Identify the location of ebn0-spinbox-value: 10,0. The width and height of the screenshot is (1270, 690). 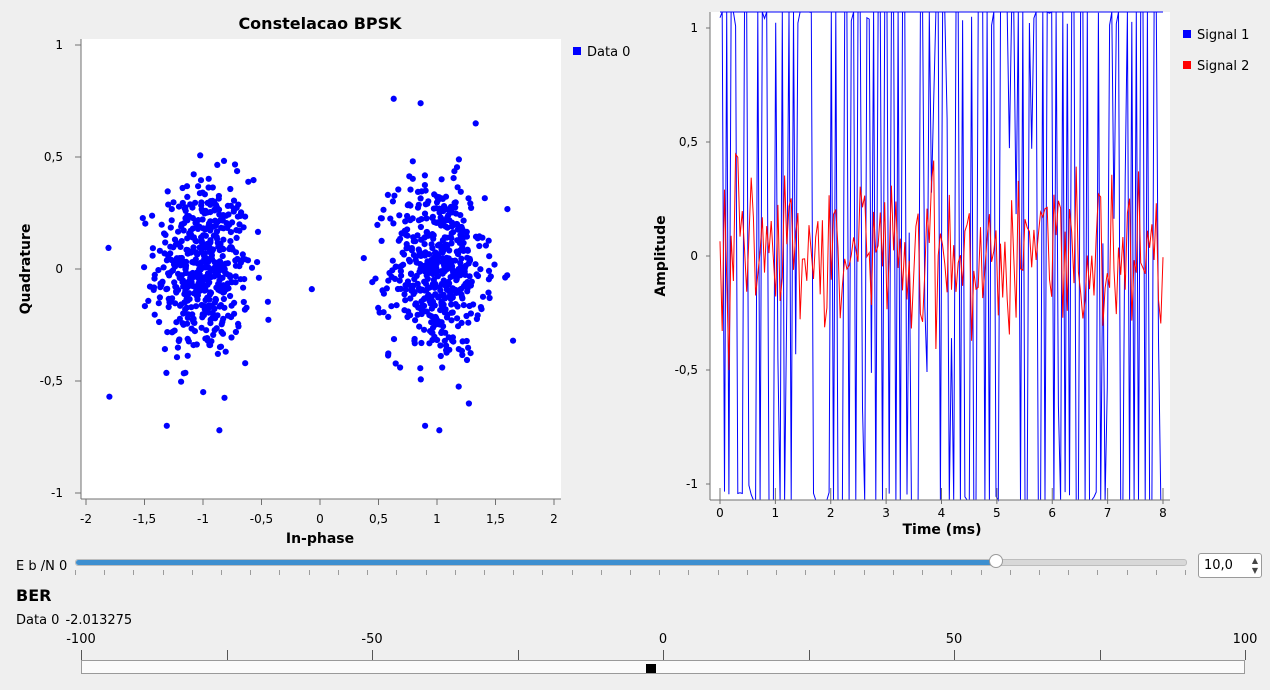
(1218, 565).